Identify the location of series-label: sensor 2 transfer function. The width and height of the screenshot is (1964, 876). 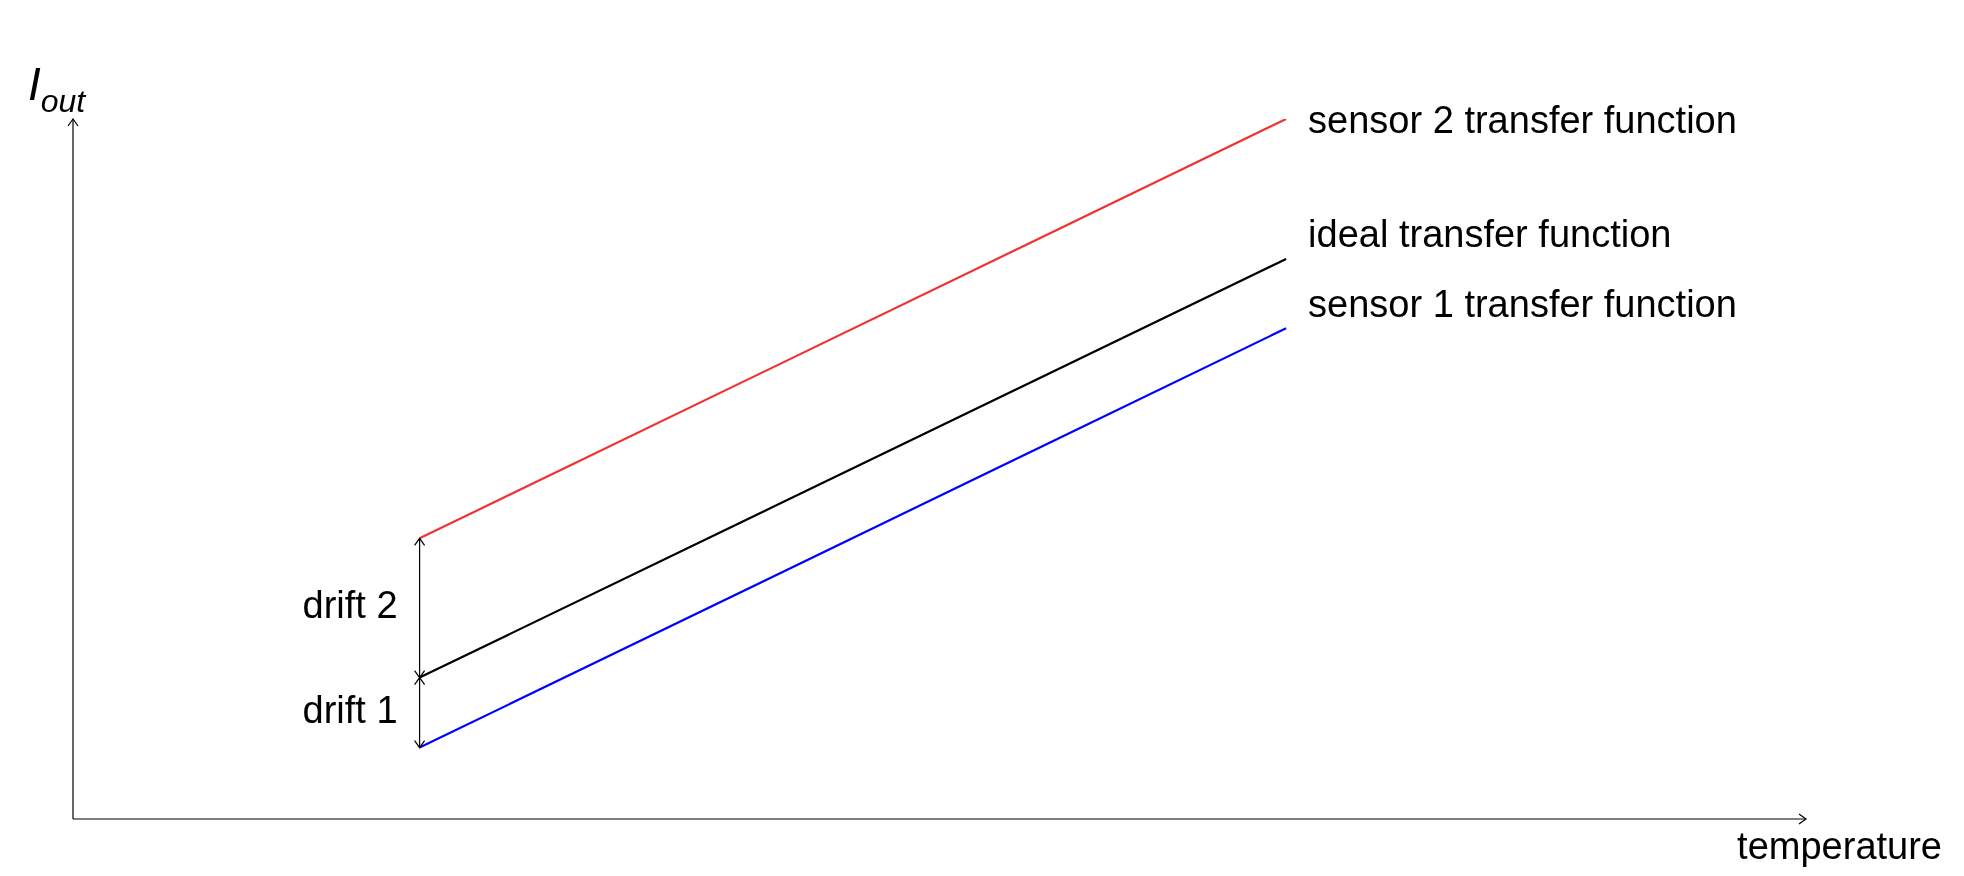
(1522, 120).